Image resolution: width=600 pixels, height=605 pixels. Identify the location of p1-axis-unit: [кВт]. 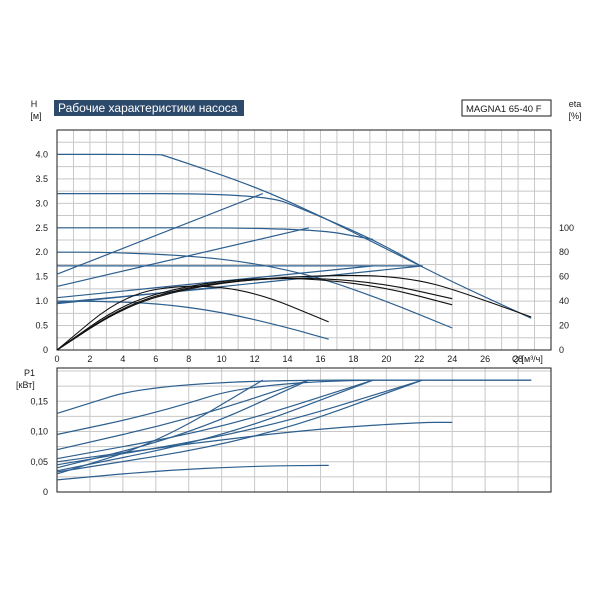
(25, 385).